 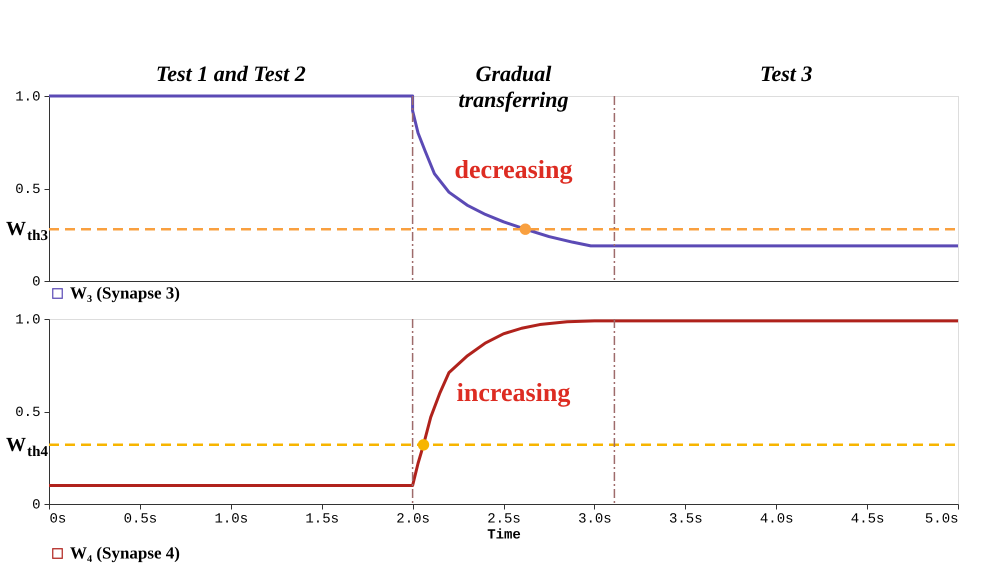 I want to click on x-tick-label: 1.5s, so click(x=322, y=520).